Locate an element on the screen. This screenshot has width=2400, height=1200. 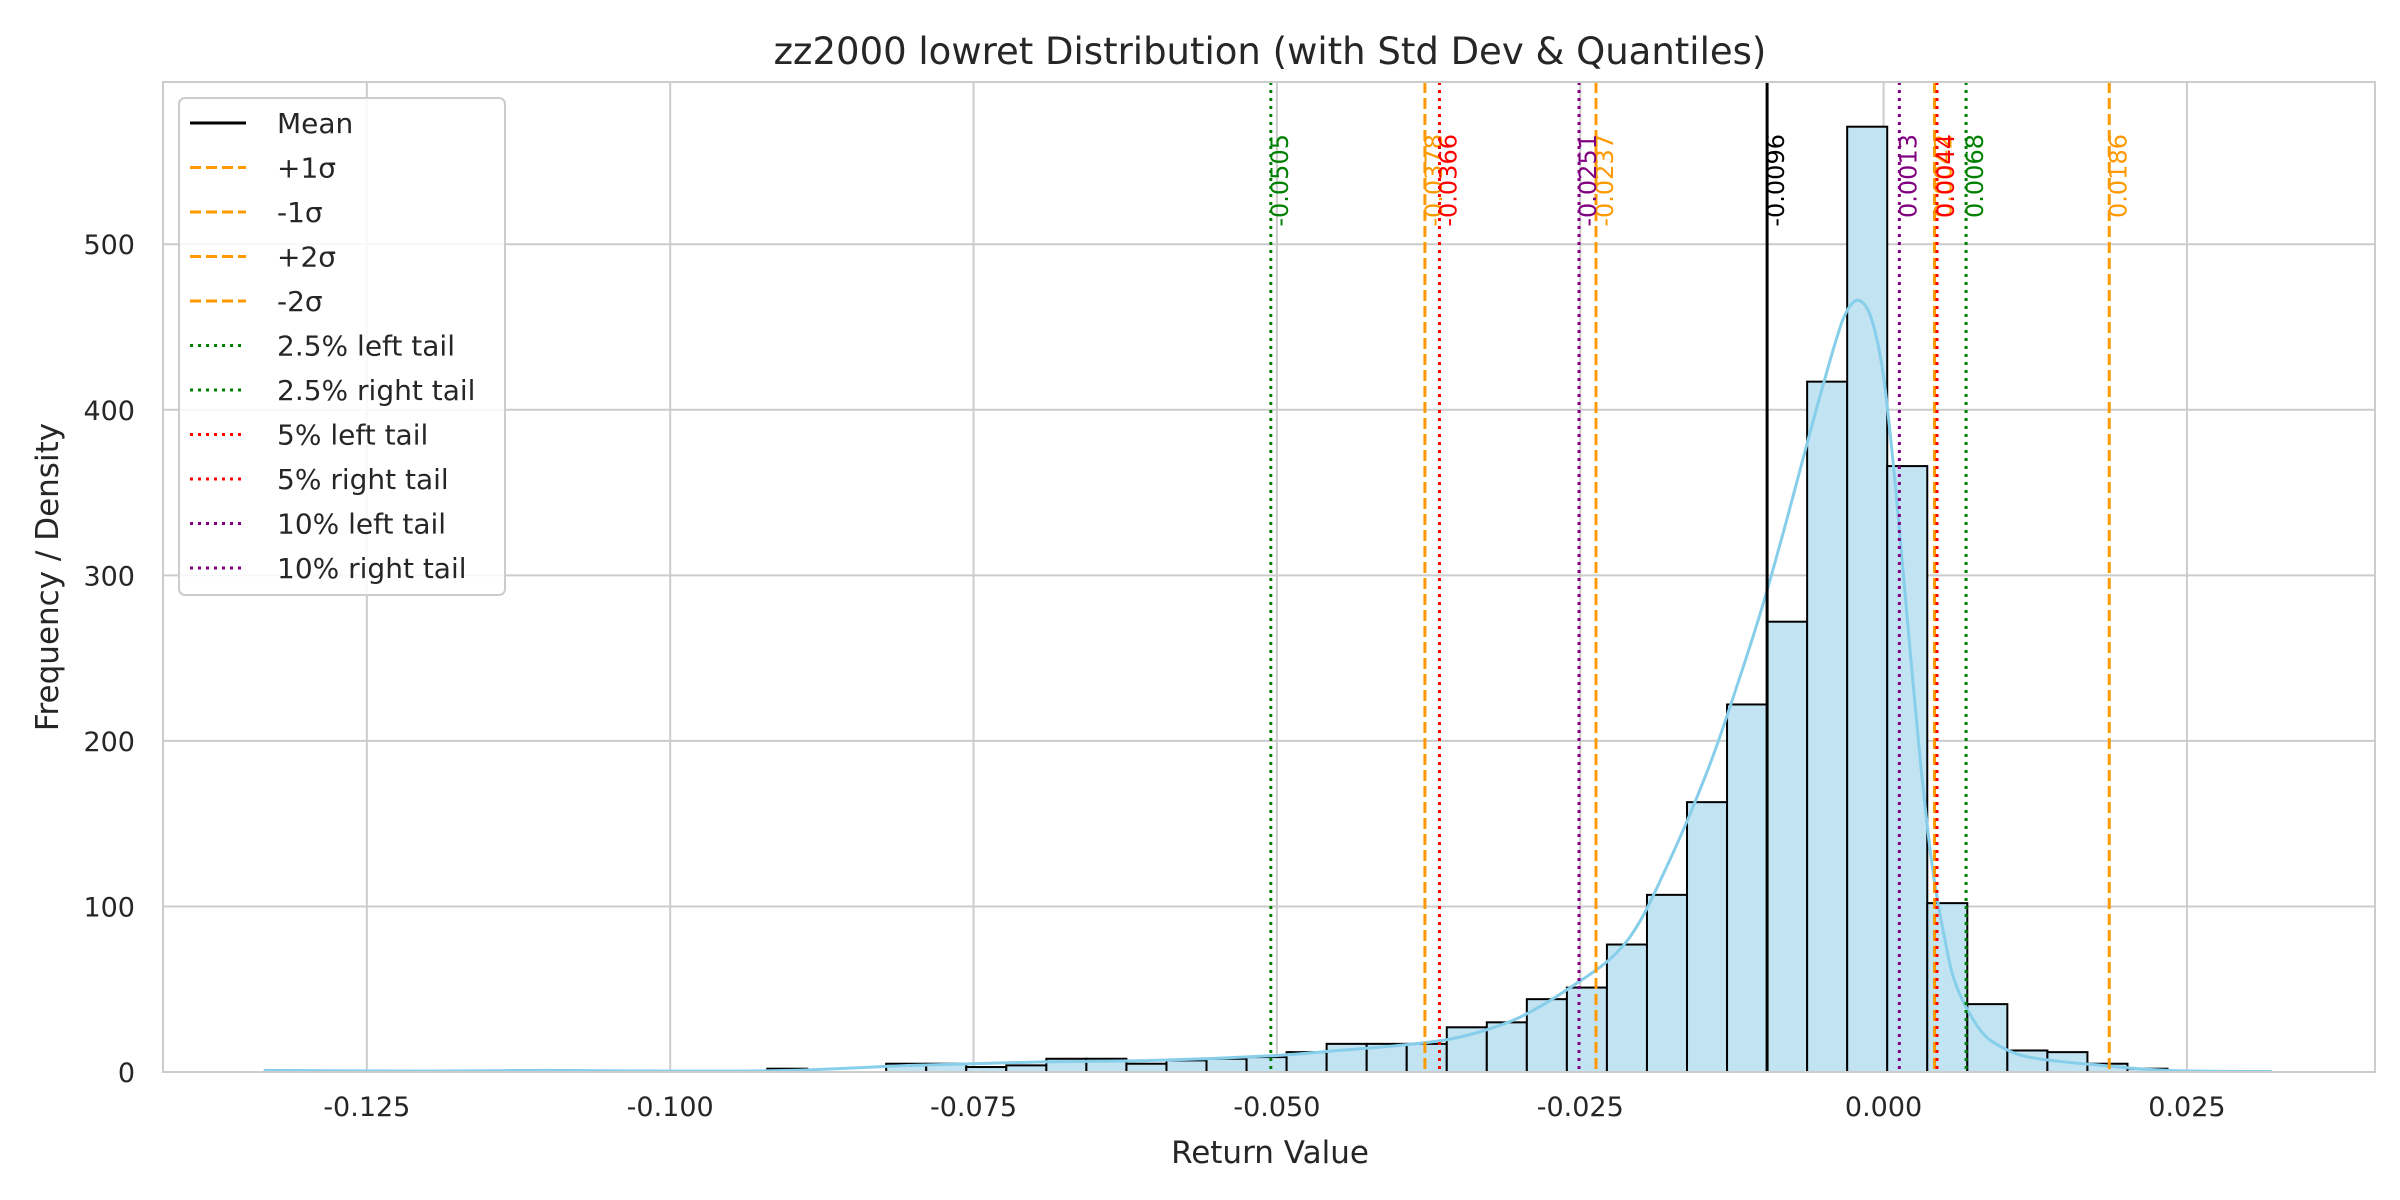
x-tick-label: -0.050 is located at coordinates (1276, 1107).